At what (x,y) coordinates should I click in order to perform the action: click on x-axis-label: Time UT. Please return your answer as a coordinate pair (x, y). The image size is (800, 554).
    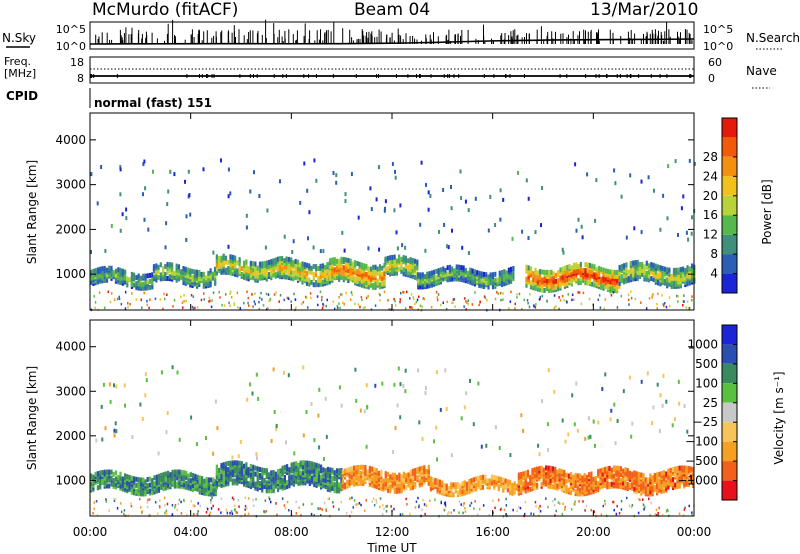
    Looking at the image, I should click on (391, 547).